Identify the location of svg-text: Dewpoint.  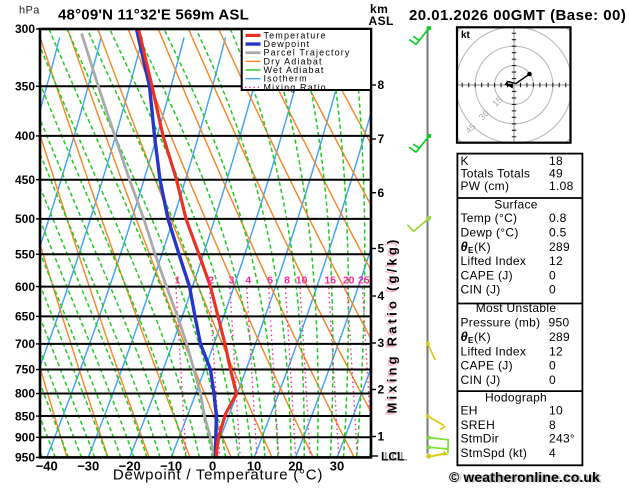
(287, 44).